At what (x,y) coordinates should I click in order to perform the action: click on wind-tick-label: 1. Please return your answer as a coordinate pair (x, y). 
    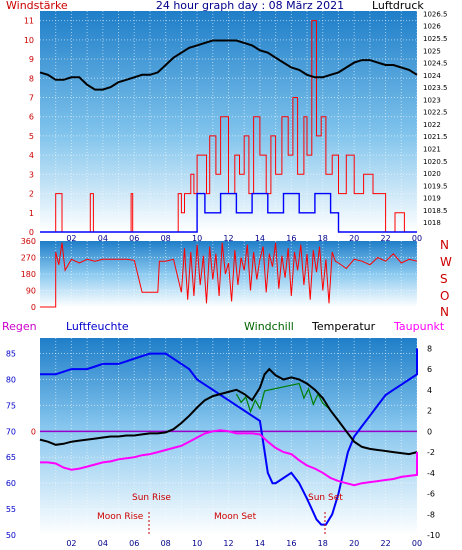
    Looking at the image, I should click on (31, 213).